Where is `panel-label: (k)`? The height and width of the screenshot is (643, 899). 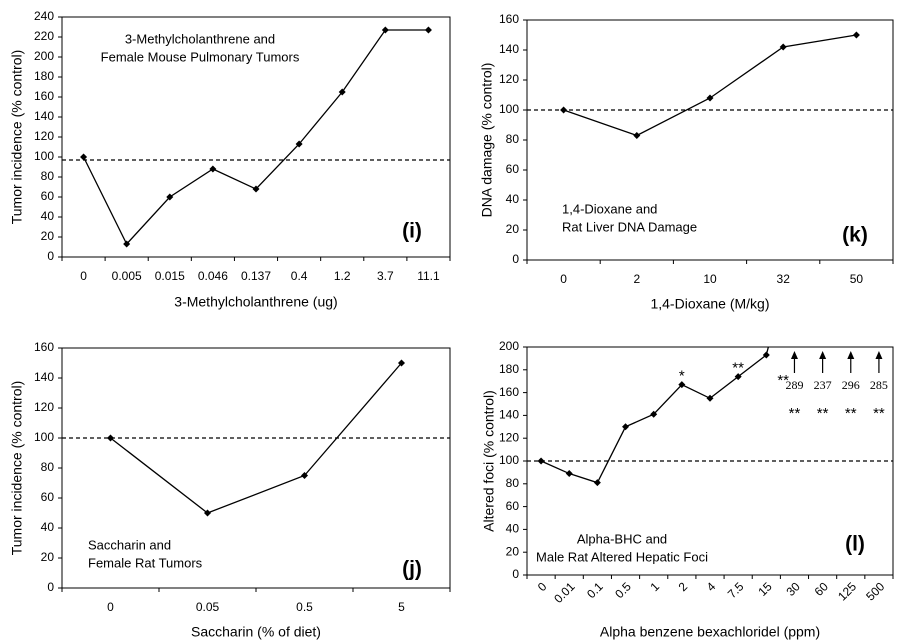 panel-label: (k) is located at coordinates (855, 235).